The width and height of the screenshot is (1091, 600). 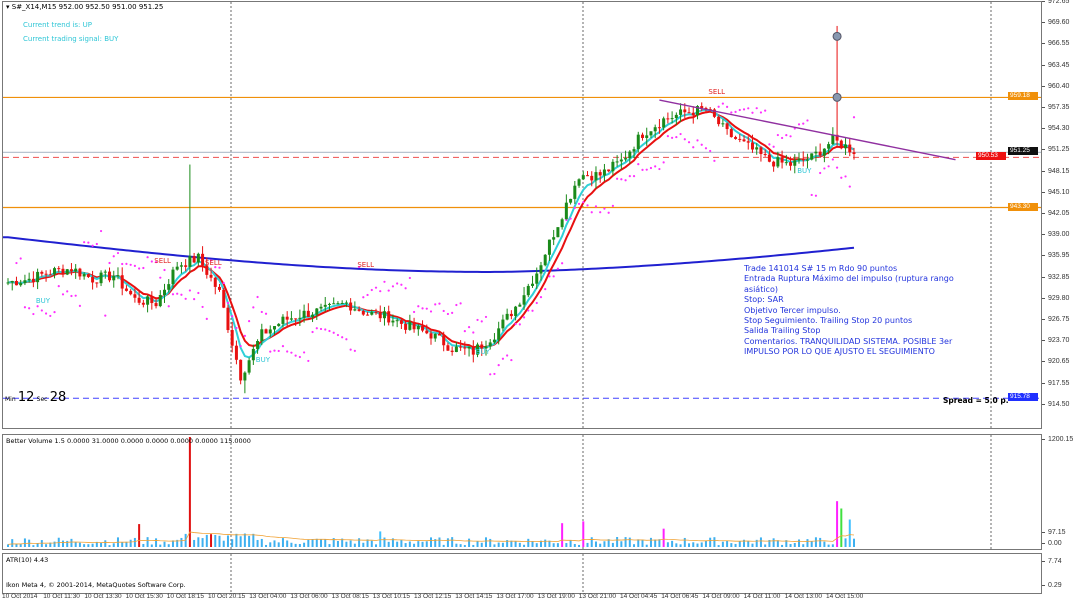 What do you see at coordinates (1055, 129) in the screenshot?
I see `price-tick: 954.30` at bounding box center [1055, 129].